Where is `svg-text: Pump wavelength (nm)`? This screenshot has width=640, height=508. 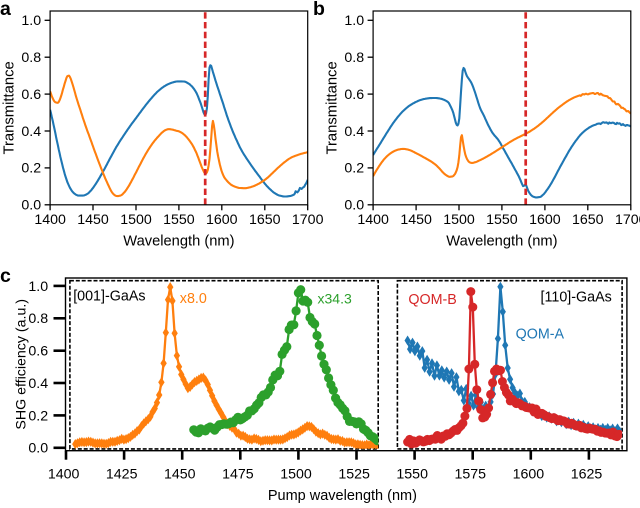
svg-text: Pump wavelength (nm) is located at coordinates (342, 495).